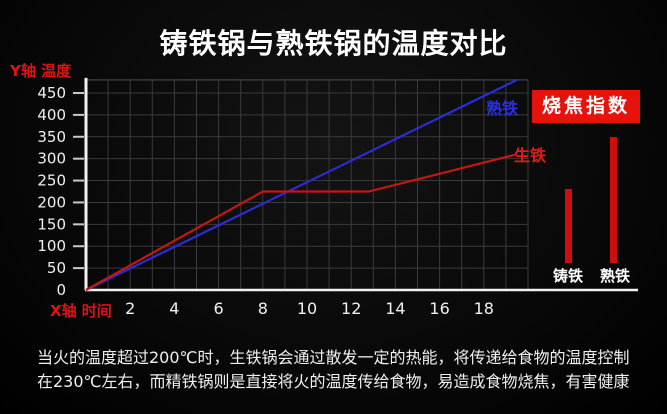  Describe the element at coordinates (81, 311) in the screenshot. I see `x-axis-caption: X轴 时间` at that location.